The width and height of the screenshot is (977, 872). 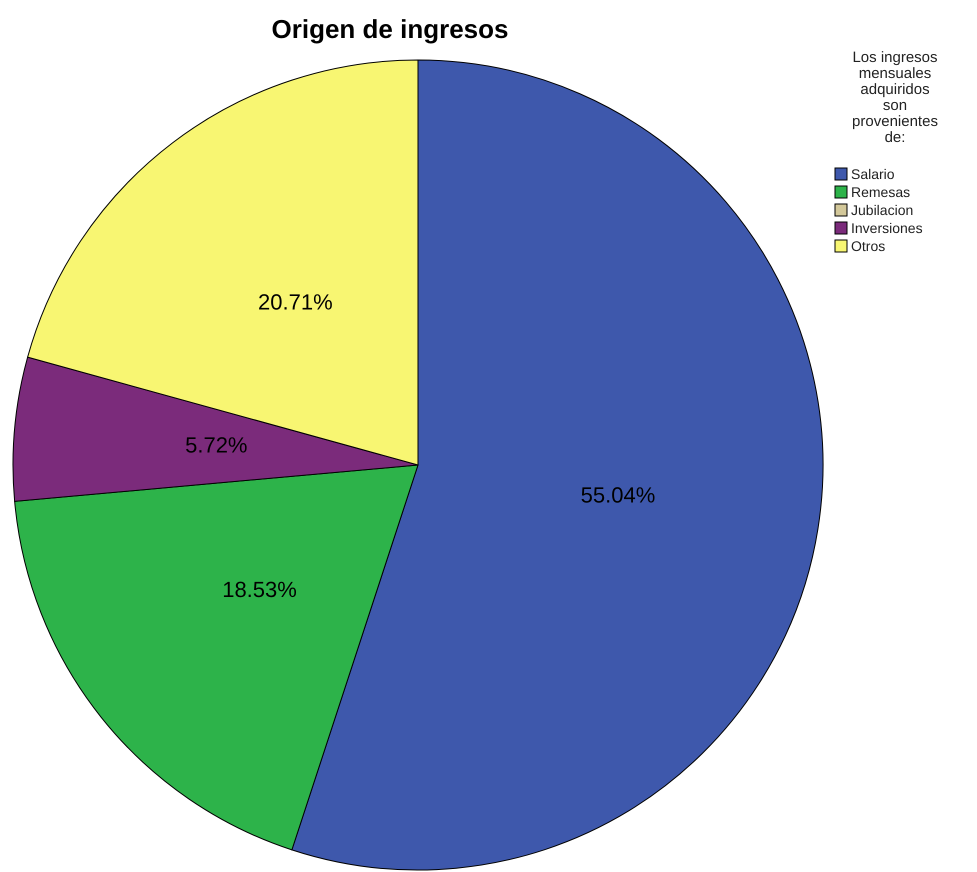 What do you see at coordinates (882, 210) in the screenshot?
I see `legend-label: Jubilacion` at bounding box center [882, 210].